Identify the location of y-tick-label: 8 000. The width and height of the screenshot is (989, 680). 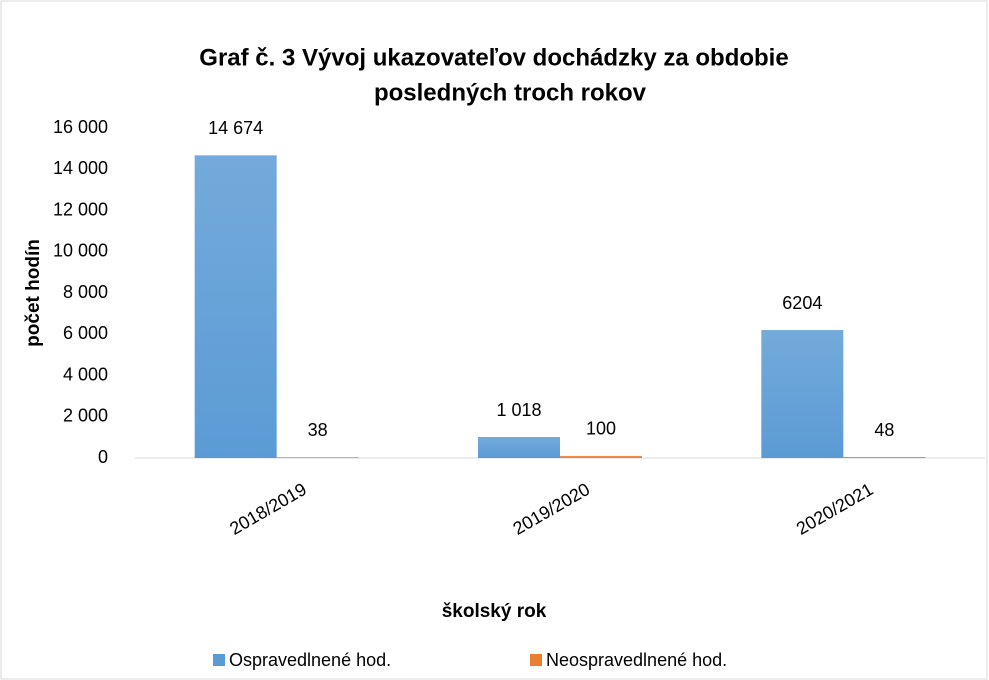
(85, 292).